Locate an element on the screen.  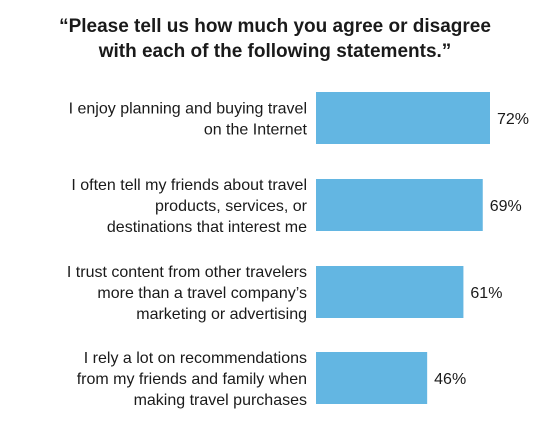
category-label-line: destinations that interest me is located at coordinates (207, 227).